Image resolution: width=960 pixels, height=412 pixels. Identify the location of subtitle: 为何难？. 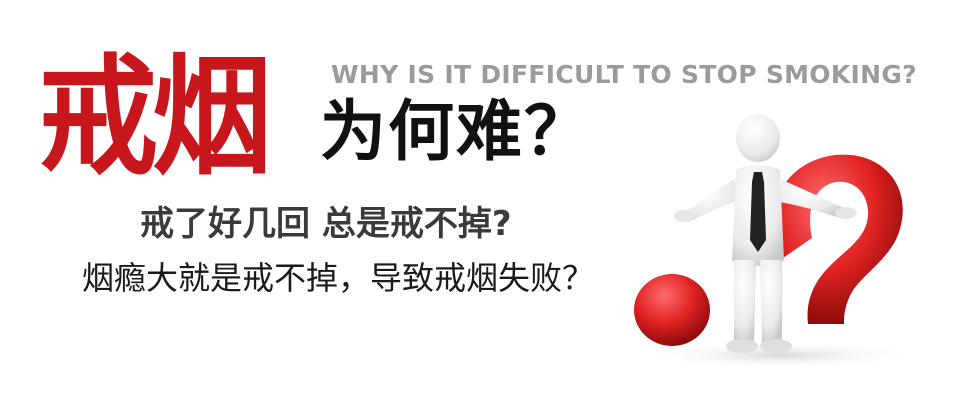
(456, 131).